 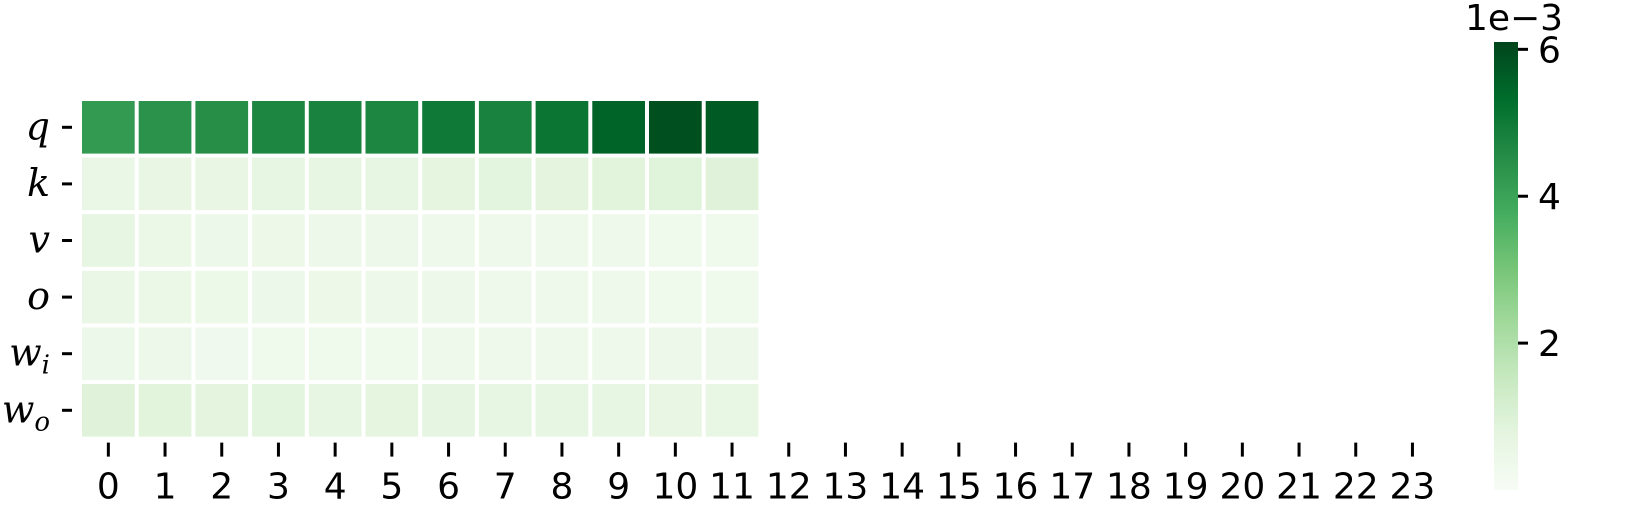 What do you see at coordinates (846, 487) in the screenshot?
I see `x-tick-label: 13` at bounding box center [846, 487].